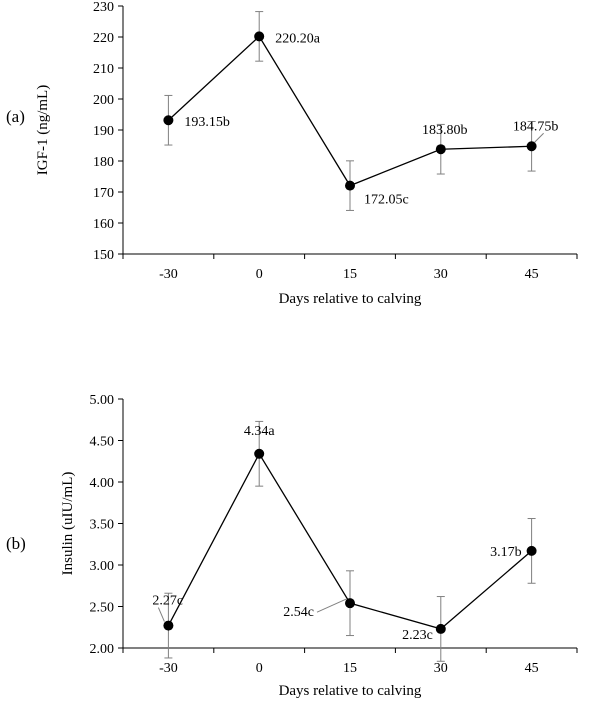  I want to click on y-tick-label: 230, so click(103, 7).